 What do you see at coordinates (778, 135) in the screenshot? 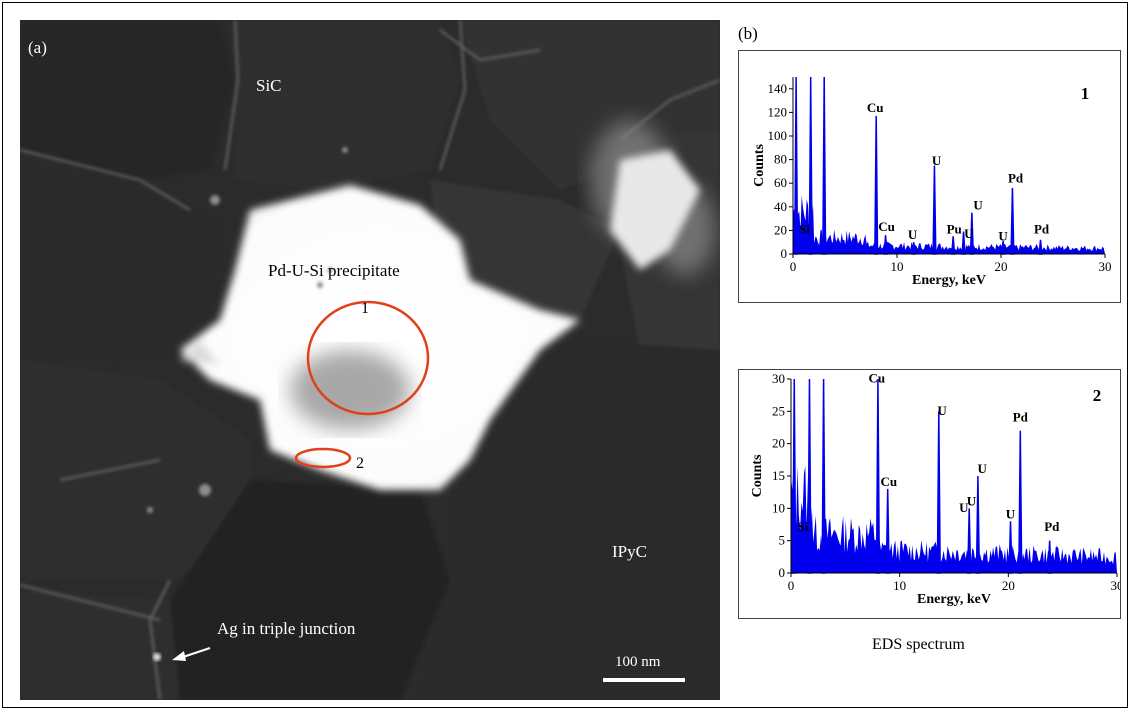
I see `y-tick-label: 100` at bounding box center [778, 135].